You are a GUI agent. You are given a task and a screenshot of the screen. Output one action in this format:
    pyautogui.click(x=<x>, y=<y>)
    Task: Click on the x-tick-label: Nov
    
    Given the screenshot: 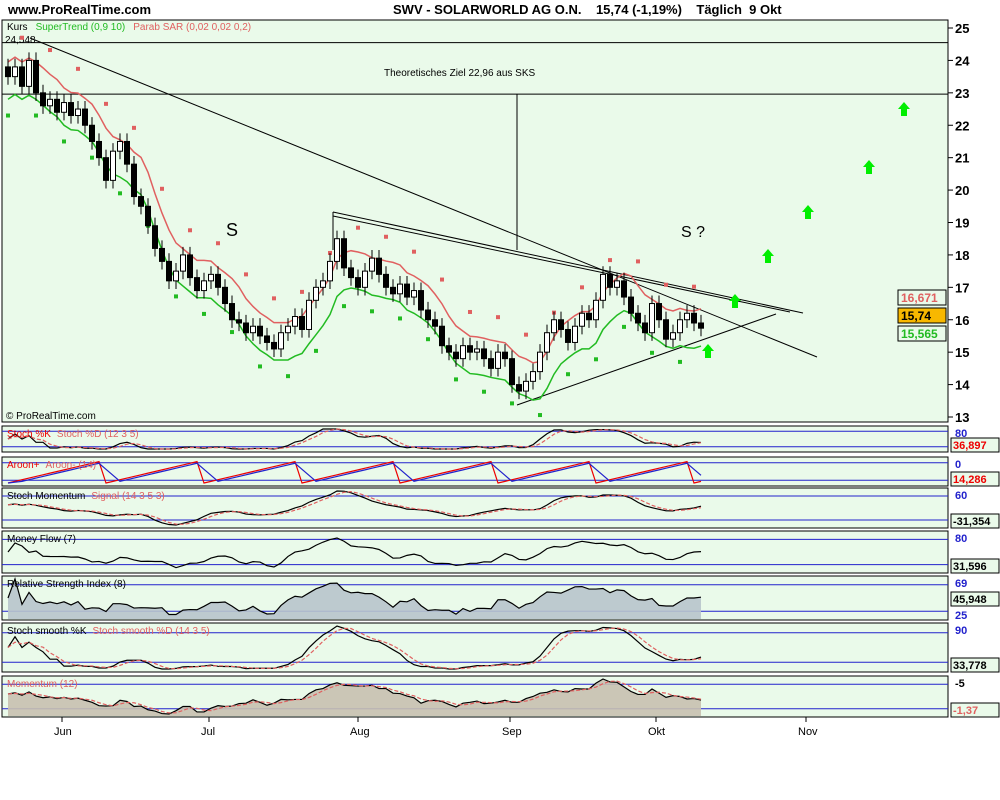 What is the action you would take?
    pyautogui.click(x=808, y=732)
    